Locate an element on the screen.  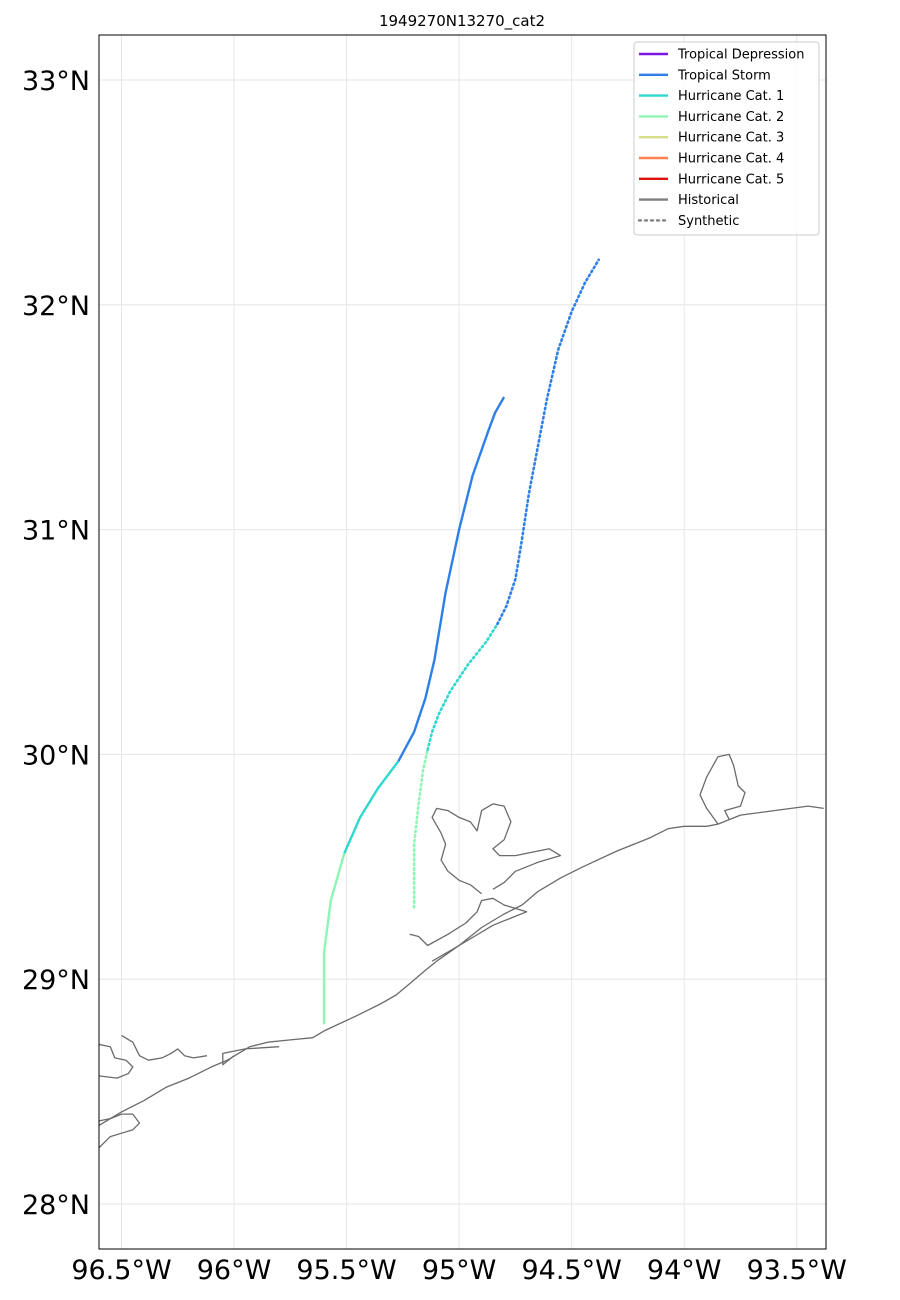
legend-box is located at coordinates (726, 138).